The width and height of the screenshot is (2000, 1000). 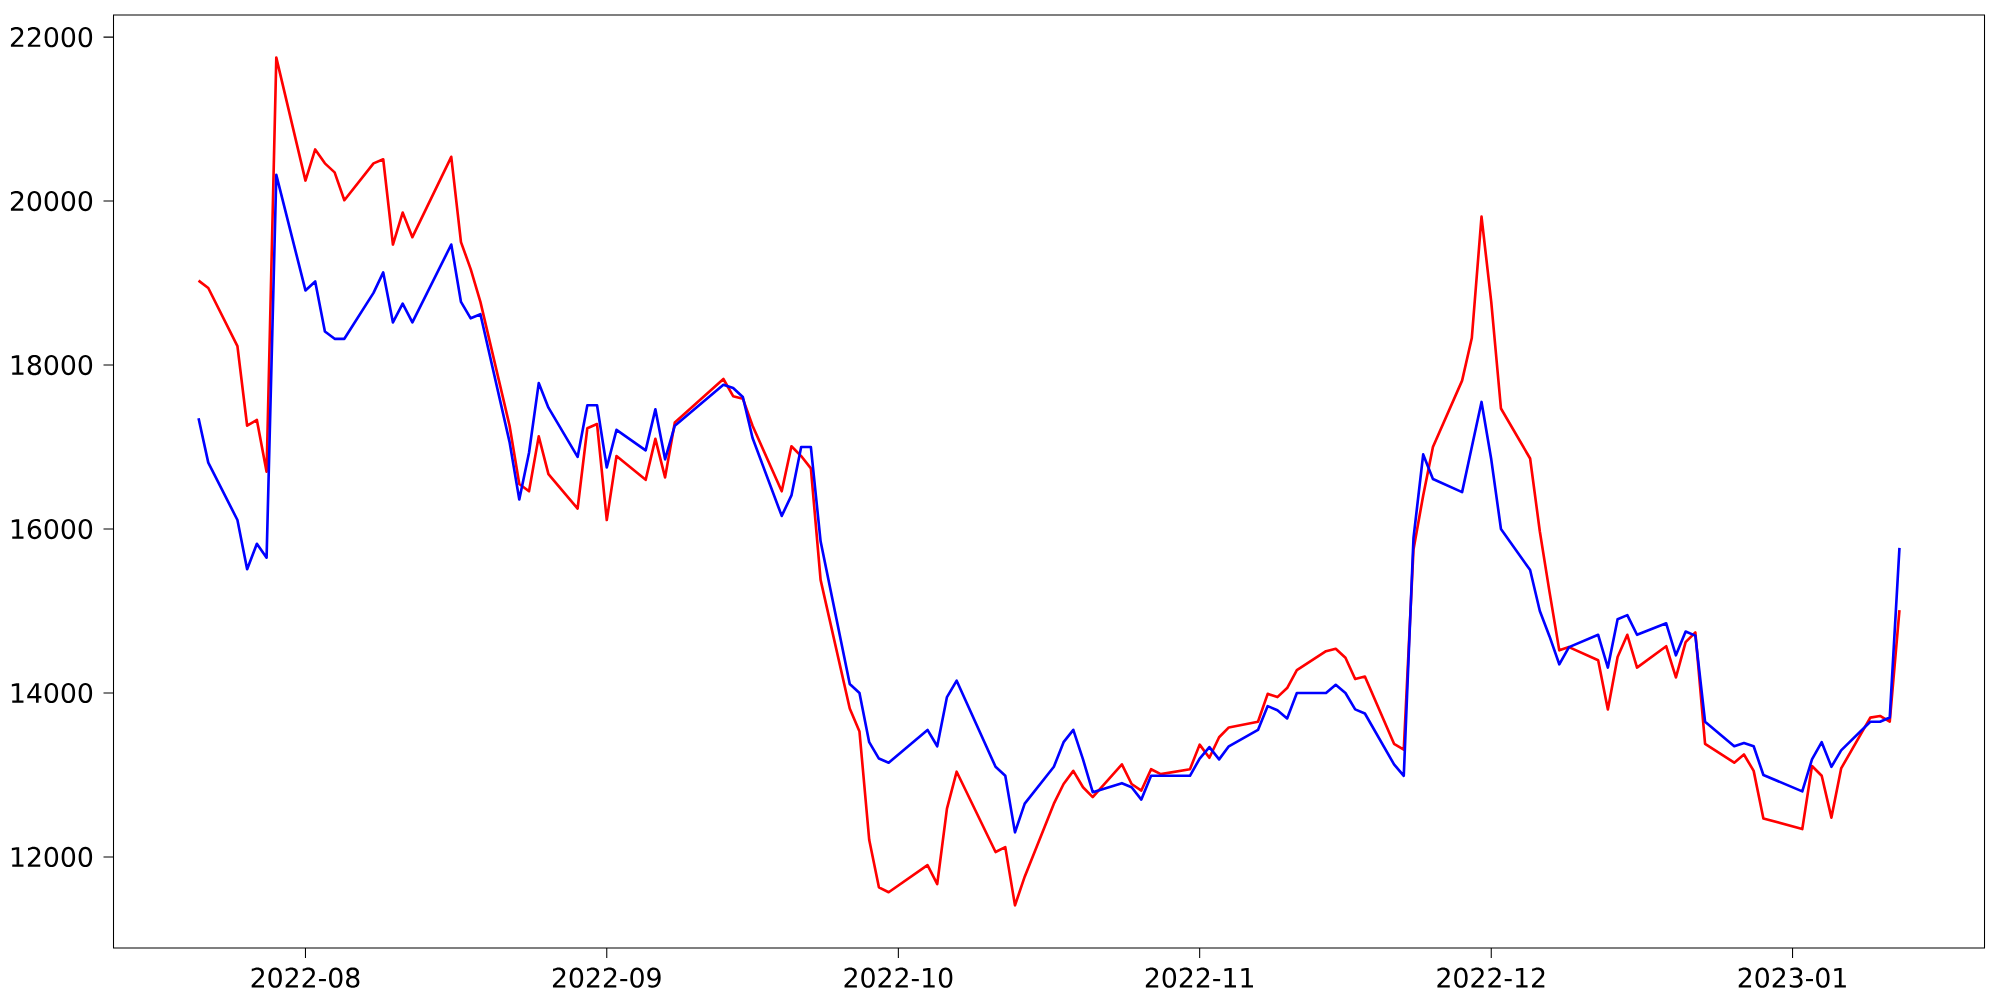 What do you see at coordinates (305, 977) in the screenshot?
I see `x-tick-label: 2022-08` at bounding box center [305, 977].